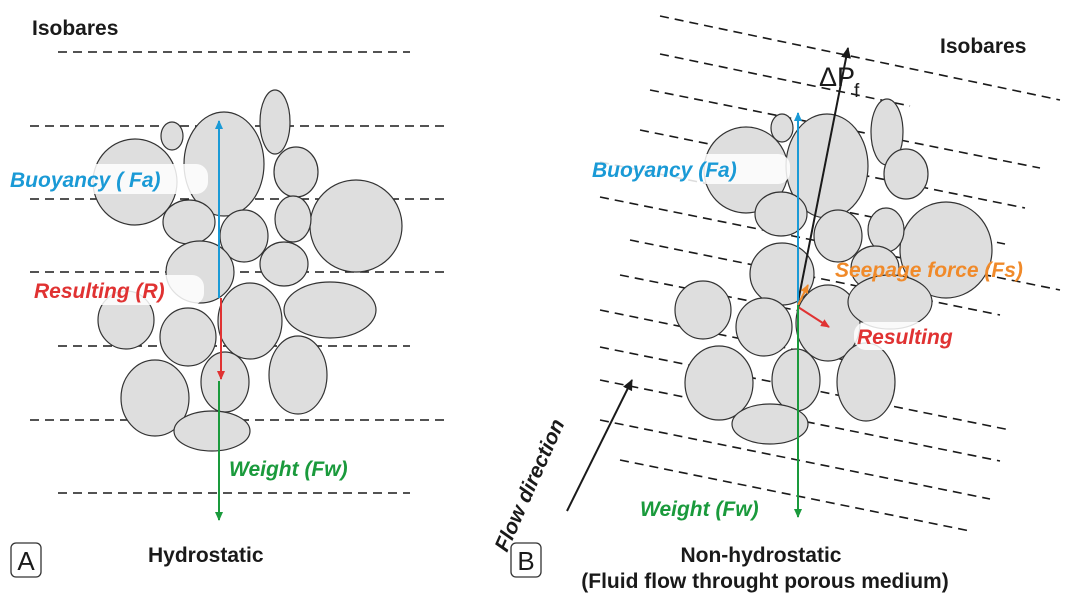  What do you see at coordinates (99, 291) in the screenshot?
I see `resulting-label: Resulting (R)` at bounding box center [99, 291].